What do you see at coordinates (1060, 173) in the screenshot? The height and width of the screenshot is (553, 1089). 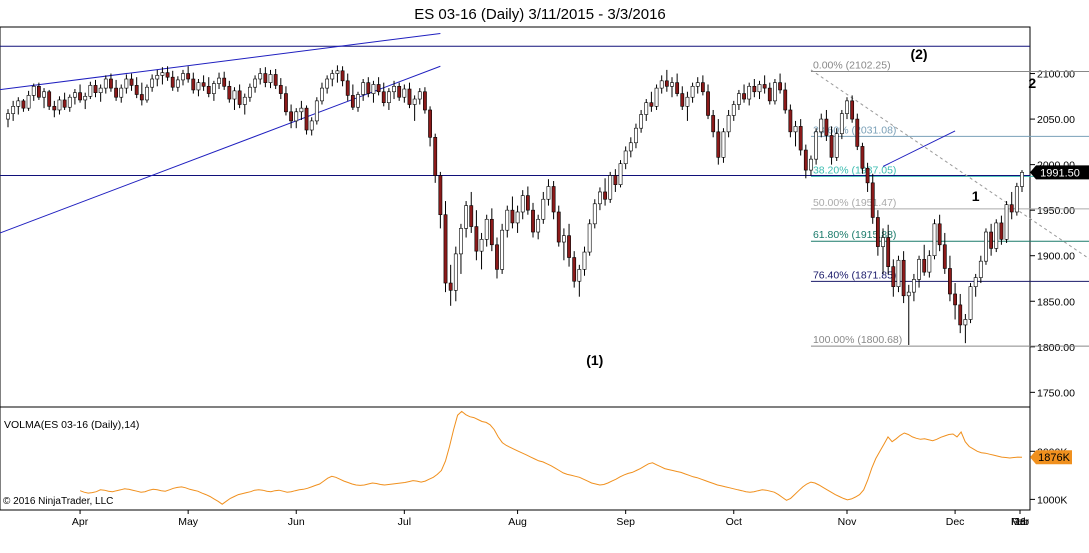 I see `last-price-label: 1991.50` at bounding box center [1060, 173].